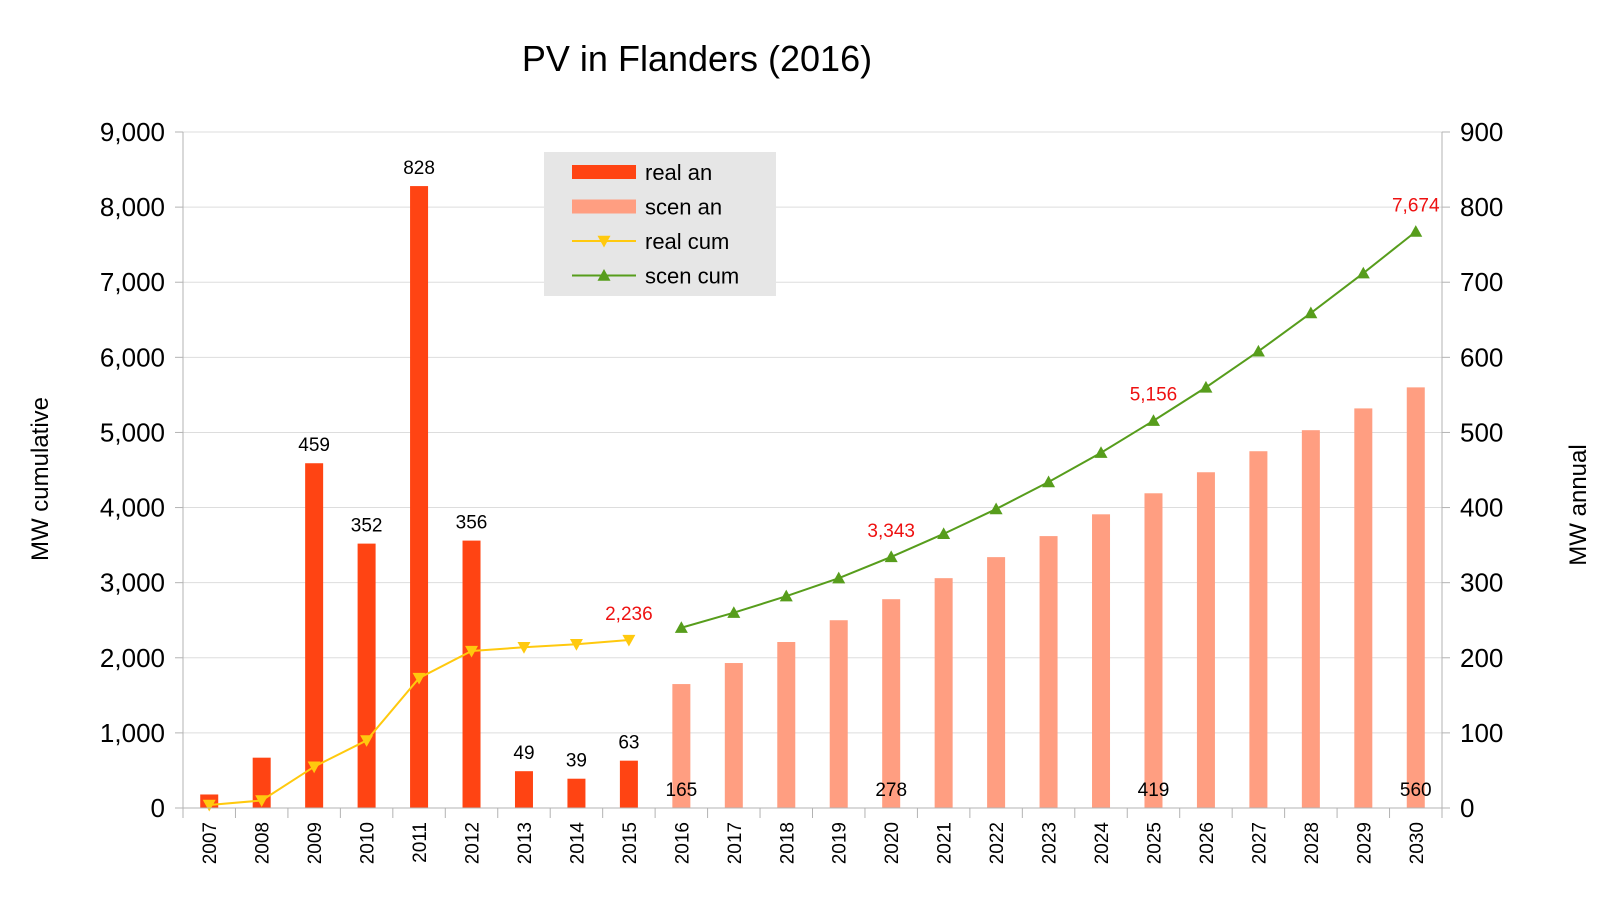 The width and height of the screenshot is (1600, 907). I want to click on legend-scen-an-label: scen an, so click(683, 207).